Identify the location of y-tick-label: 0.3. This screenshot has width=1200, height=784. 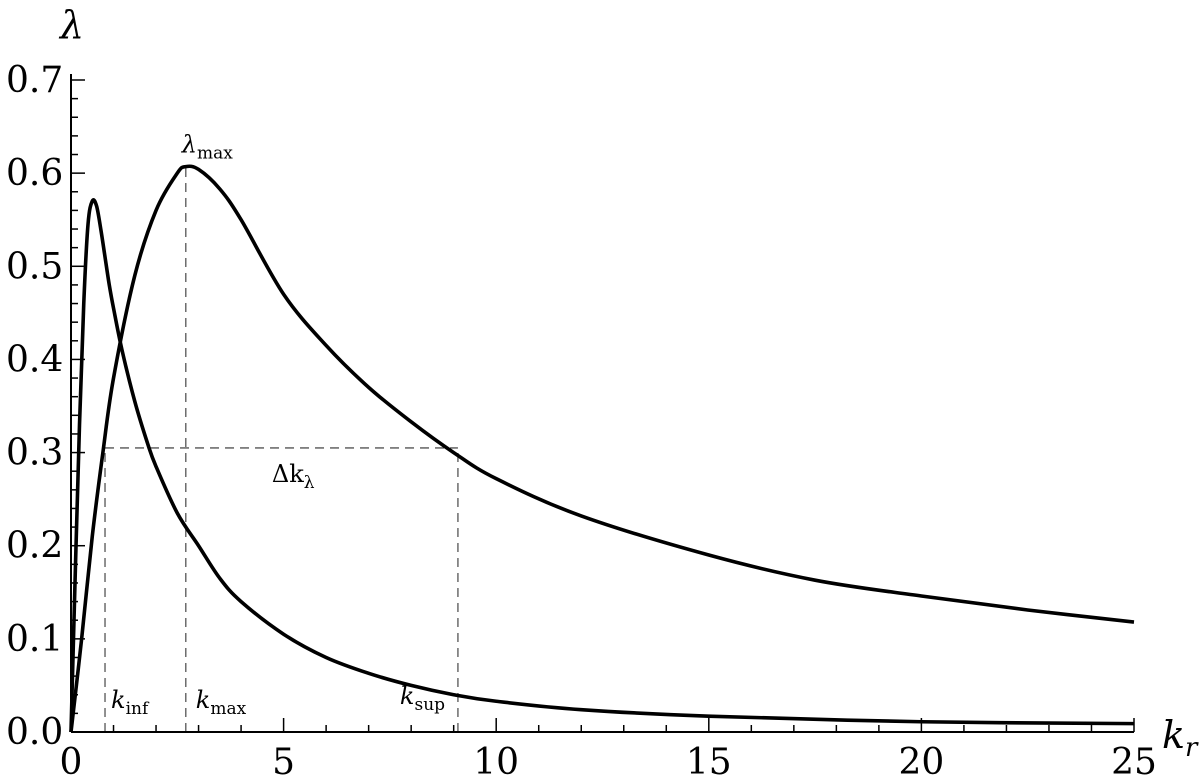
(34, 453).